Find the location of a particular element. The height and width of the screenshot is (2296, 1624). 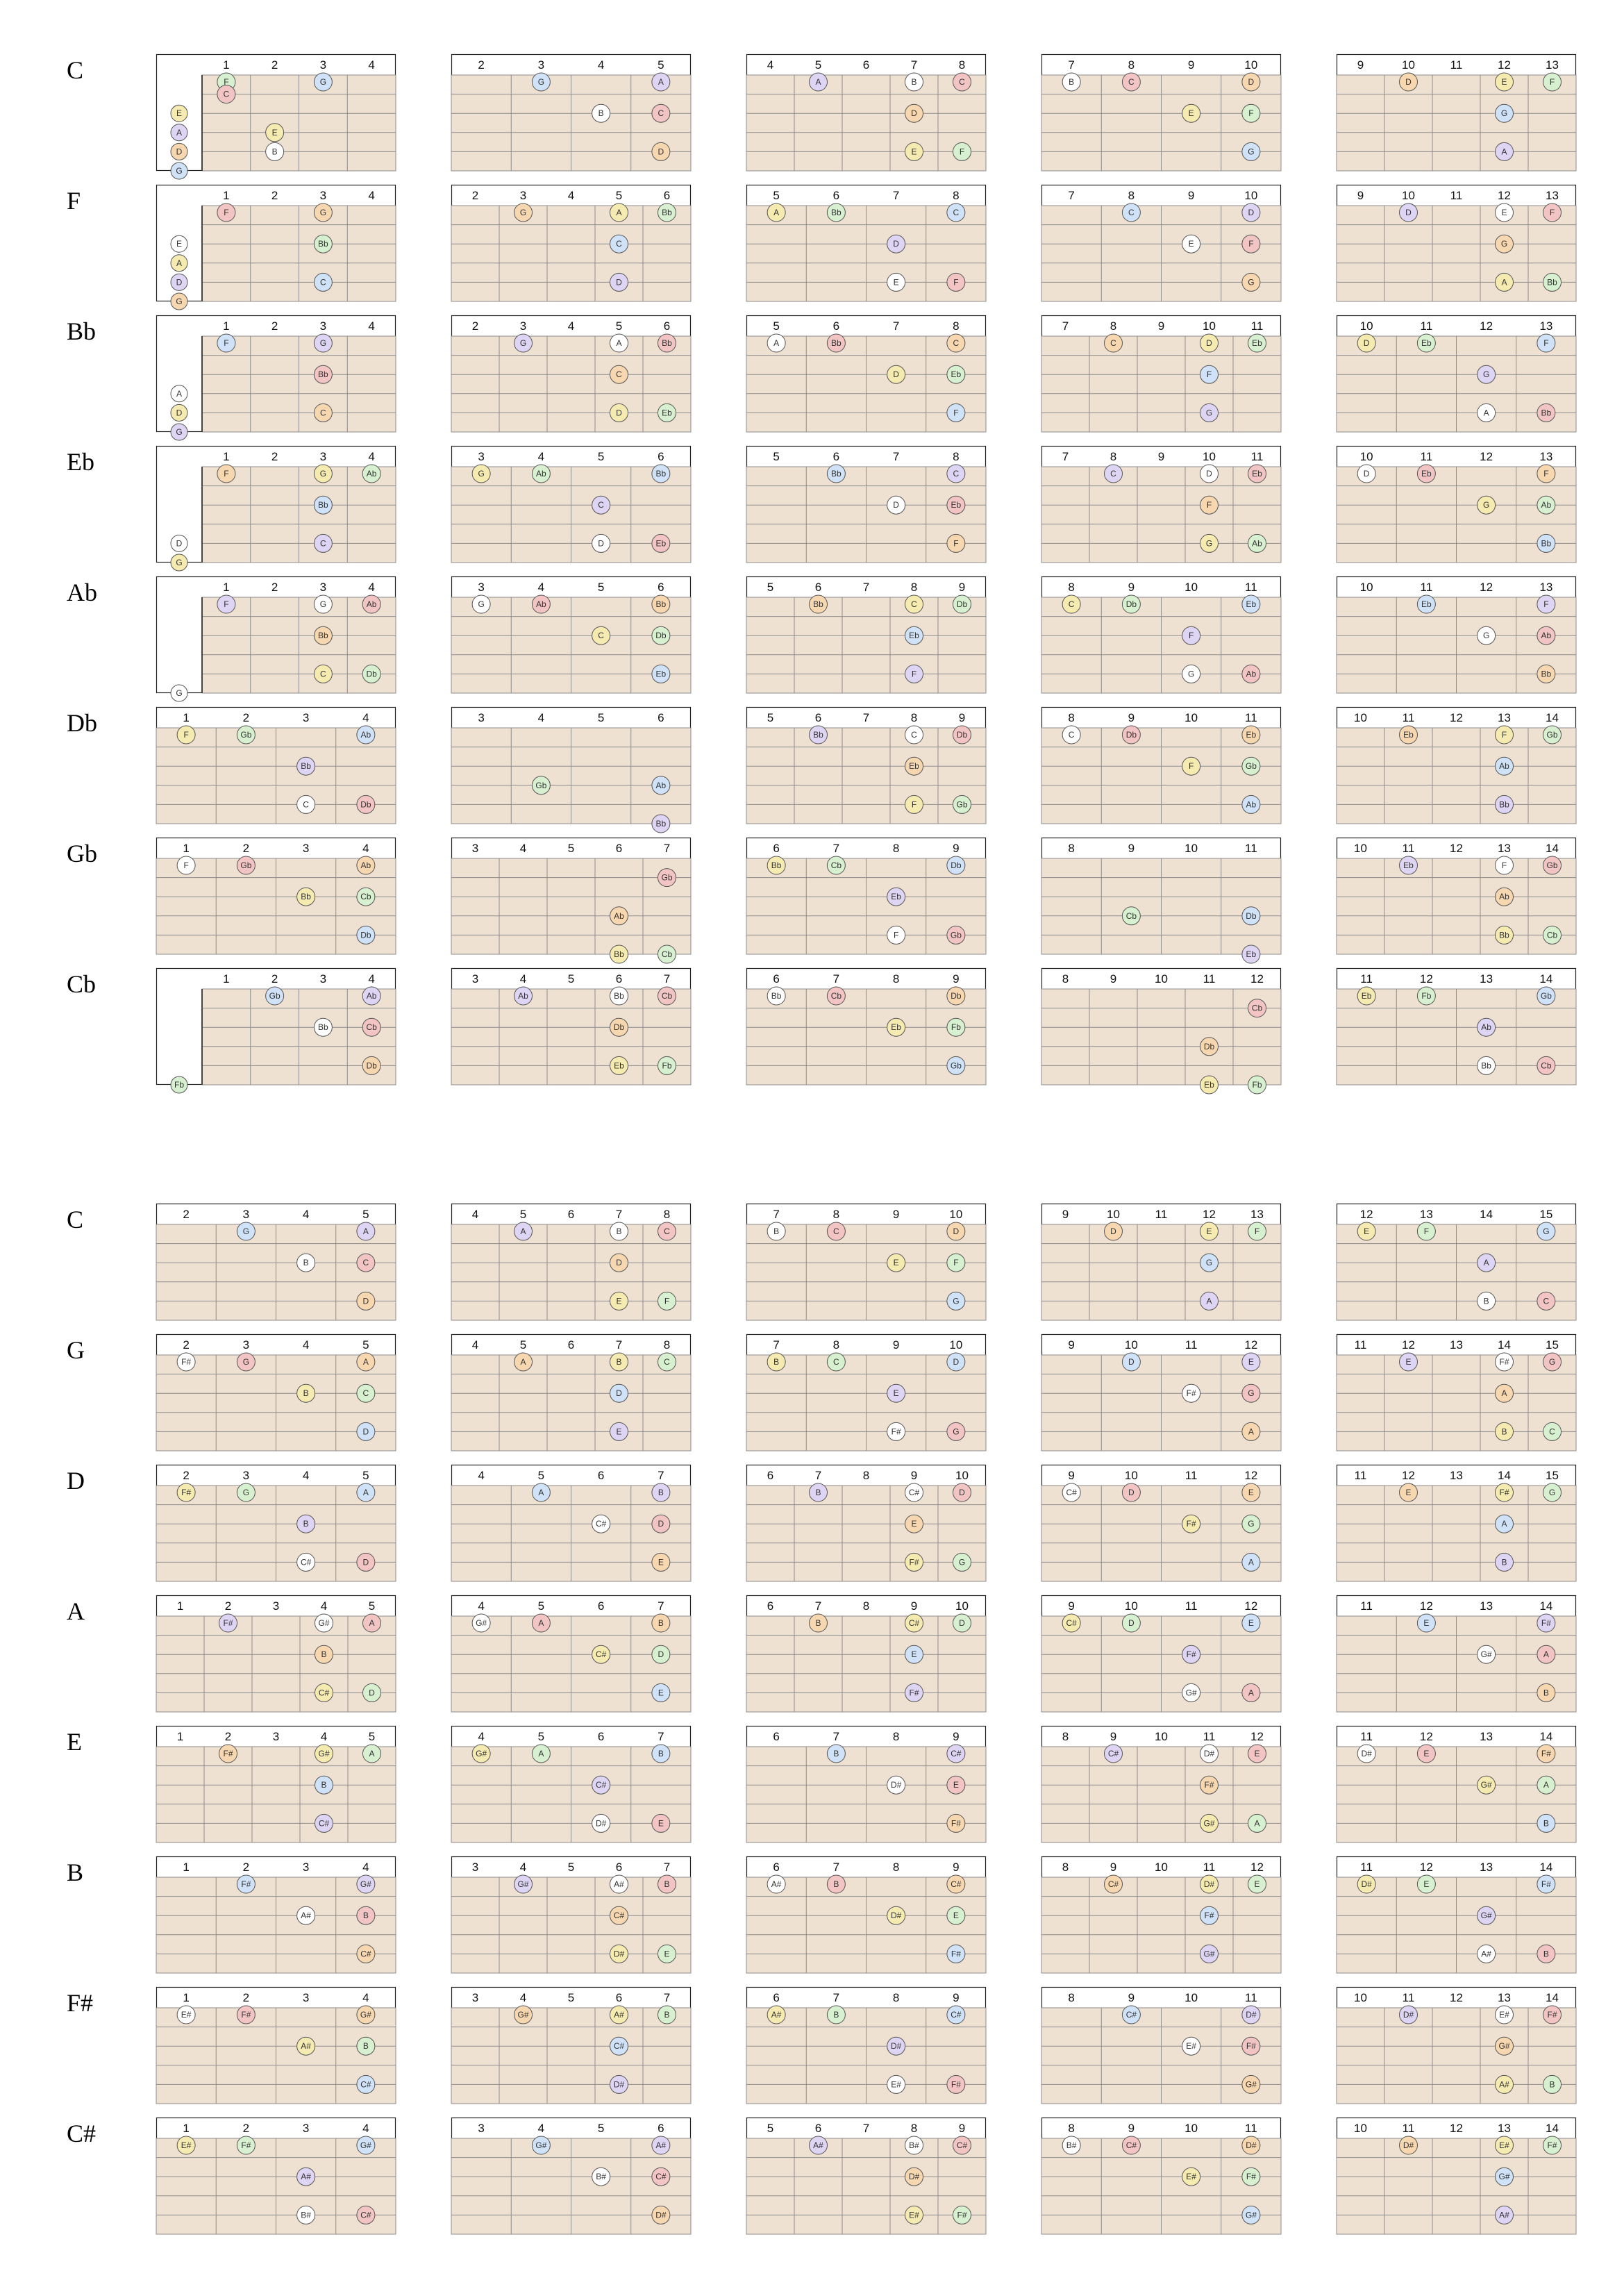

note-label: G is located at coordinates (1191, 674).